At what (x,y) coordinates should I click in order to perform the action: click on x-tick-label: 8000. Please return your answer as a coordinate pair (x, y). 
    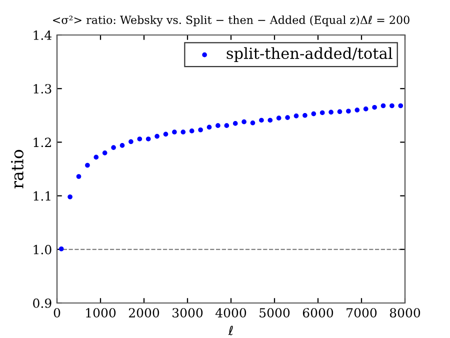
    Looking at the image, I should click on (405, 313).